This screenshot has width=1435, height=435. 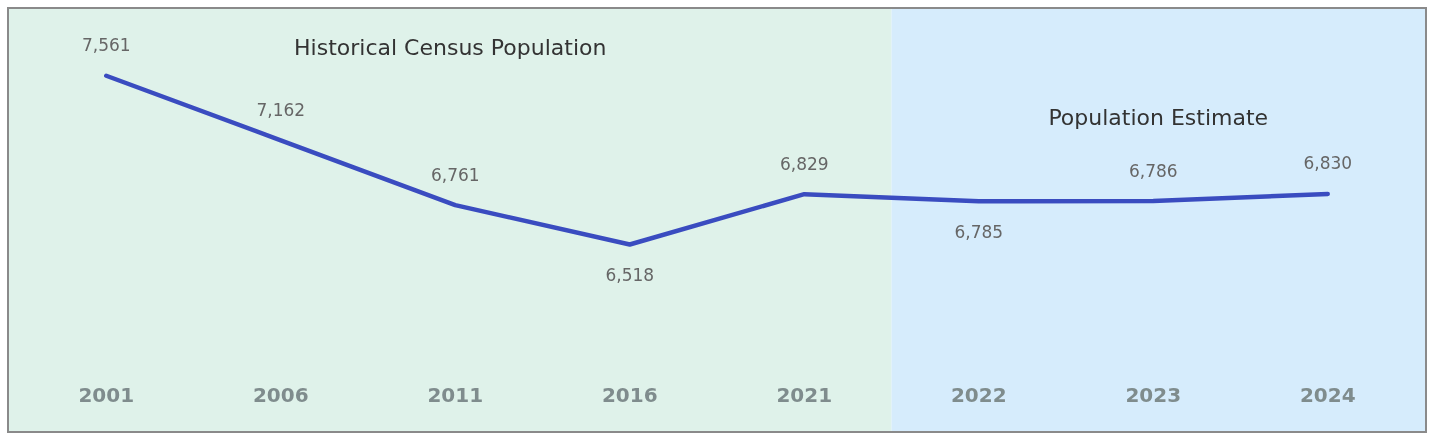 What do you see at coordinates (1158, 117) in the screenshot?
I see `band-label: Population Estimate` at bounding box center [1158, 117].